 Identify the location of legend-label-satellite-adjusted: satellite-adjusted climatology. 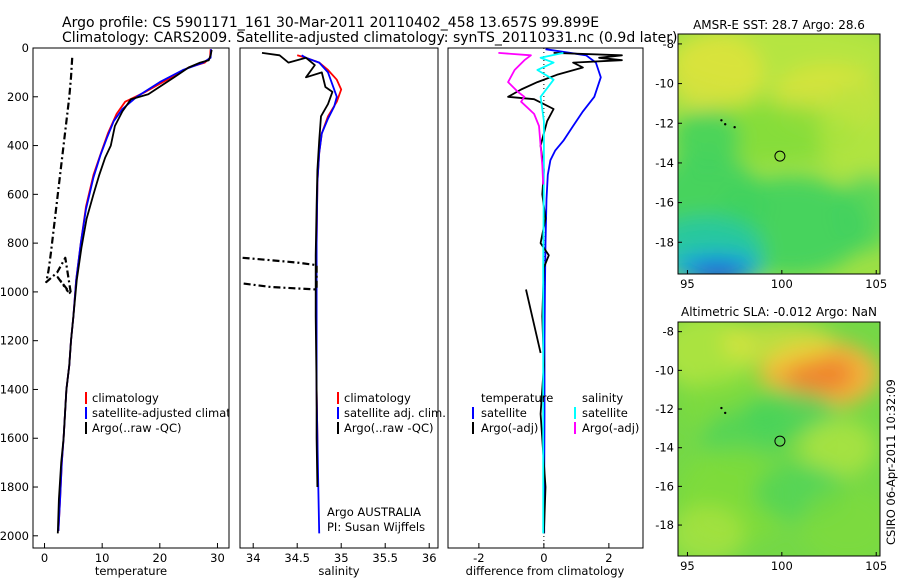
(177, 413).